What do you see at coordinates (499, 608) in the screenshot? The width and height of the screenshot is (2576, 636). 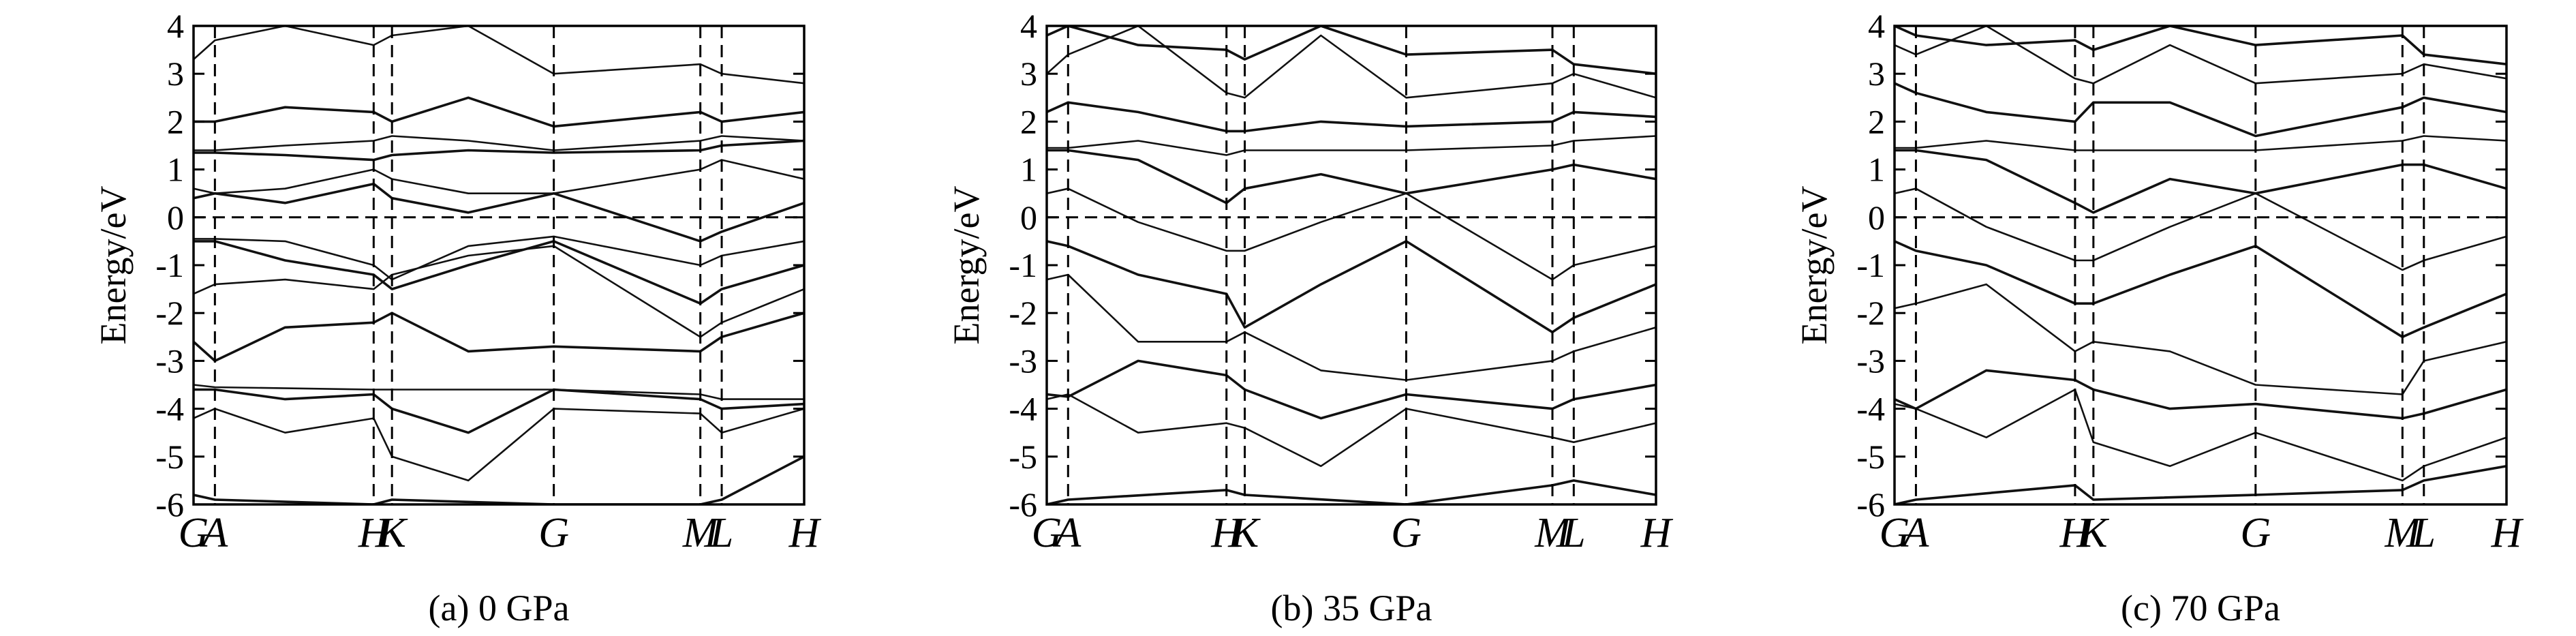 I see `panel-caption: (a) 0 GPa` at bounding box center [499, 608].